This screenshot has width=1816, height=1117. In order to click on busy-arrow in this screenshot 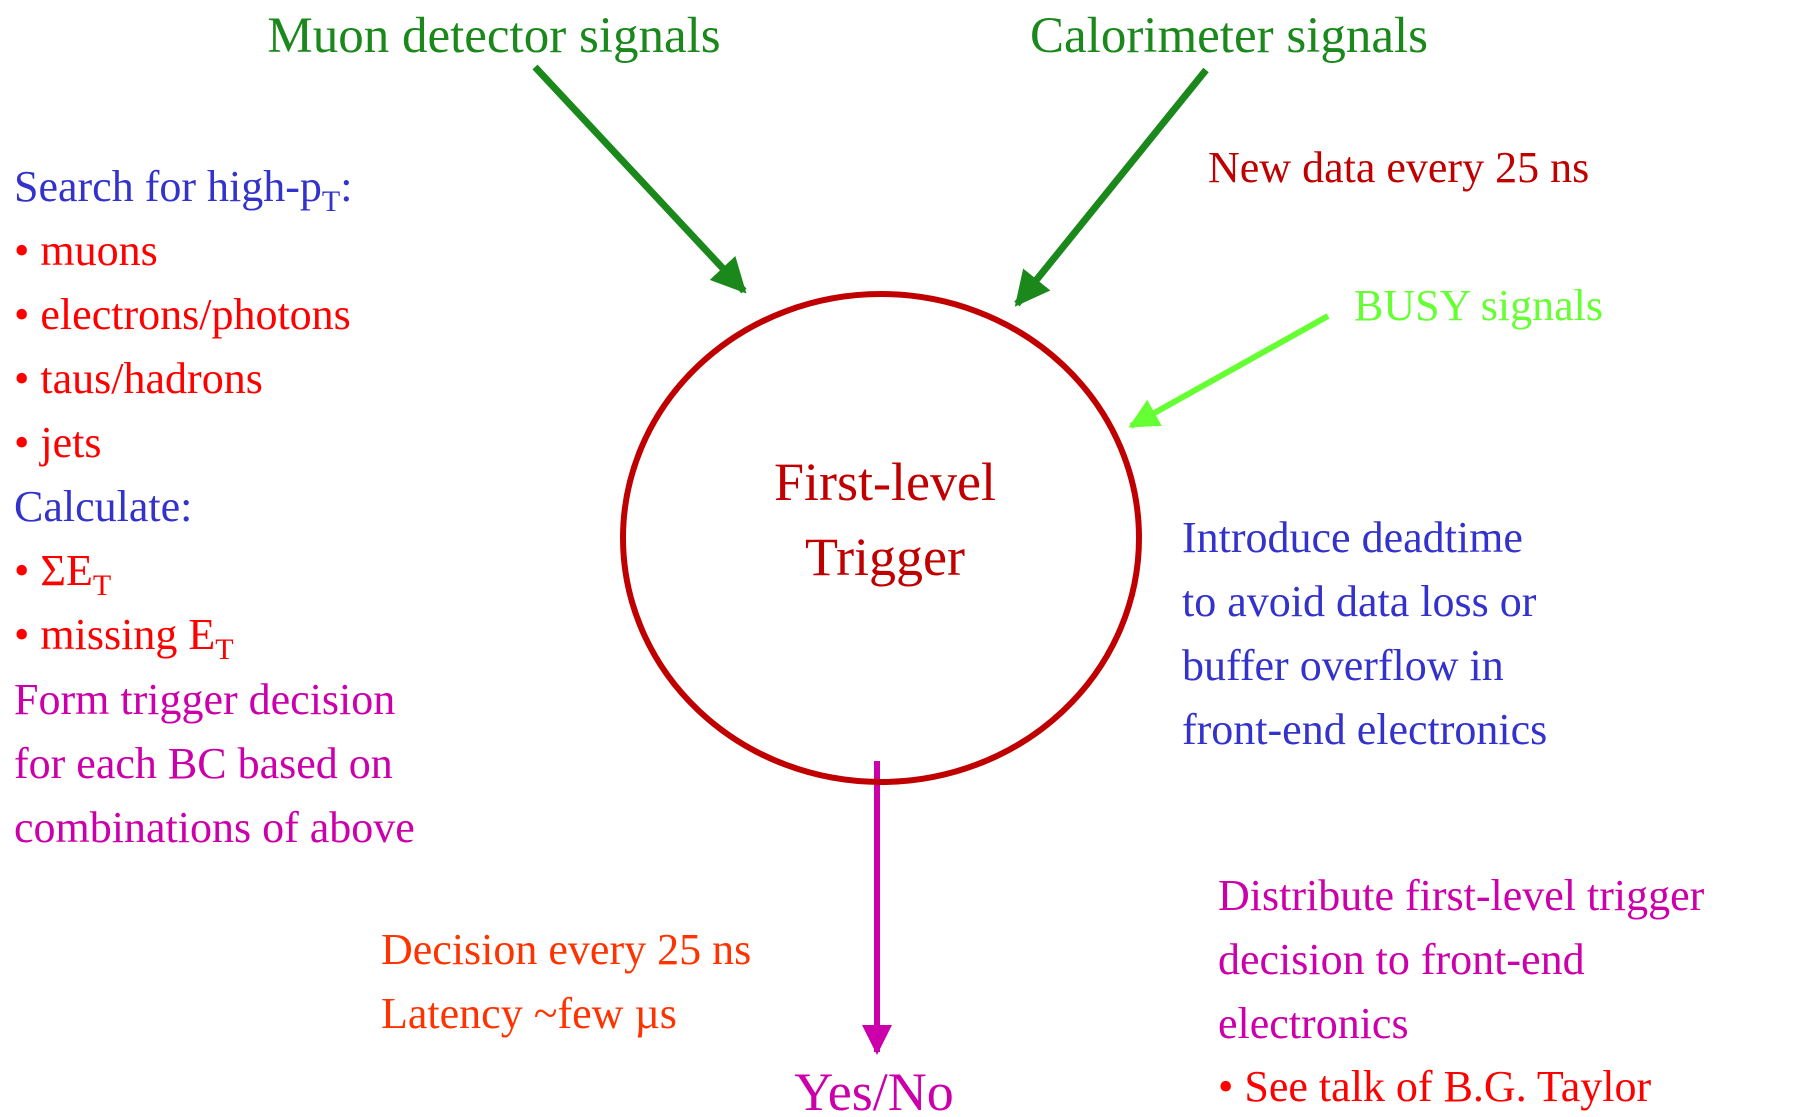, I will do `click(1229, 371)`.